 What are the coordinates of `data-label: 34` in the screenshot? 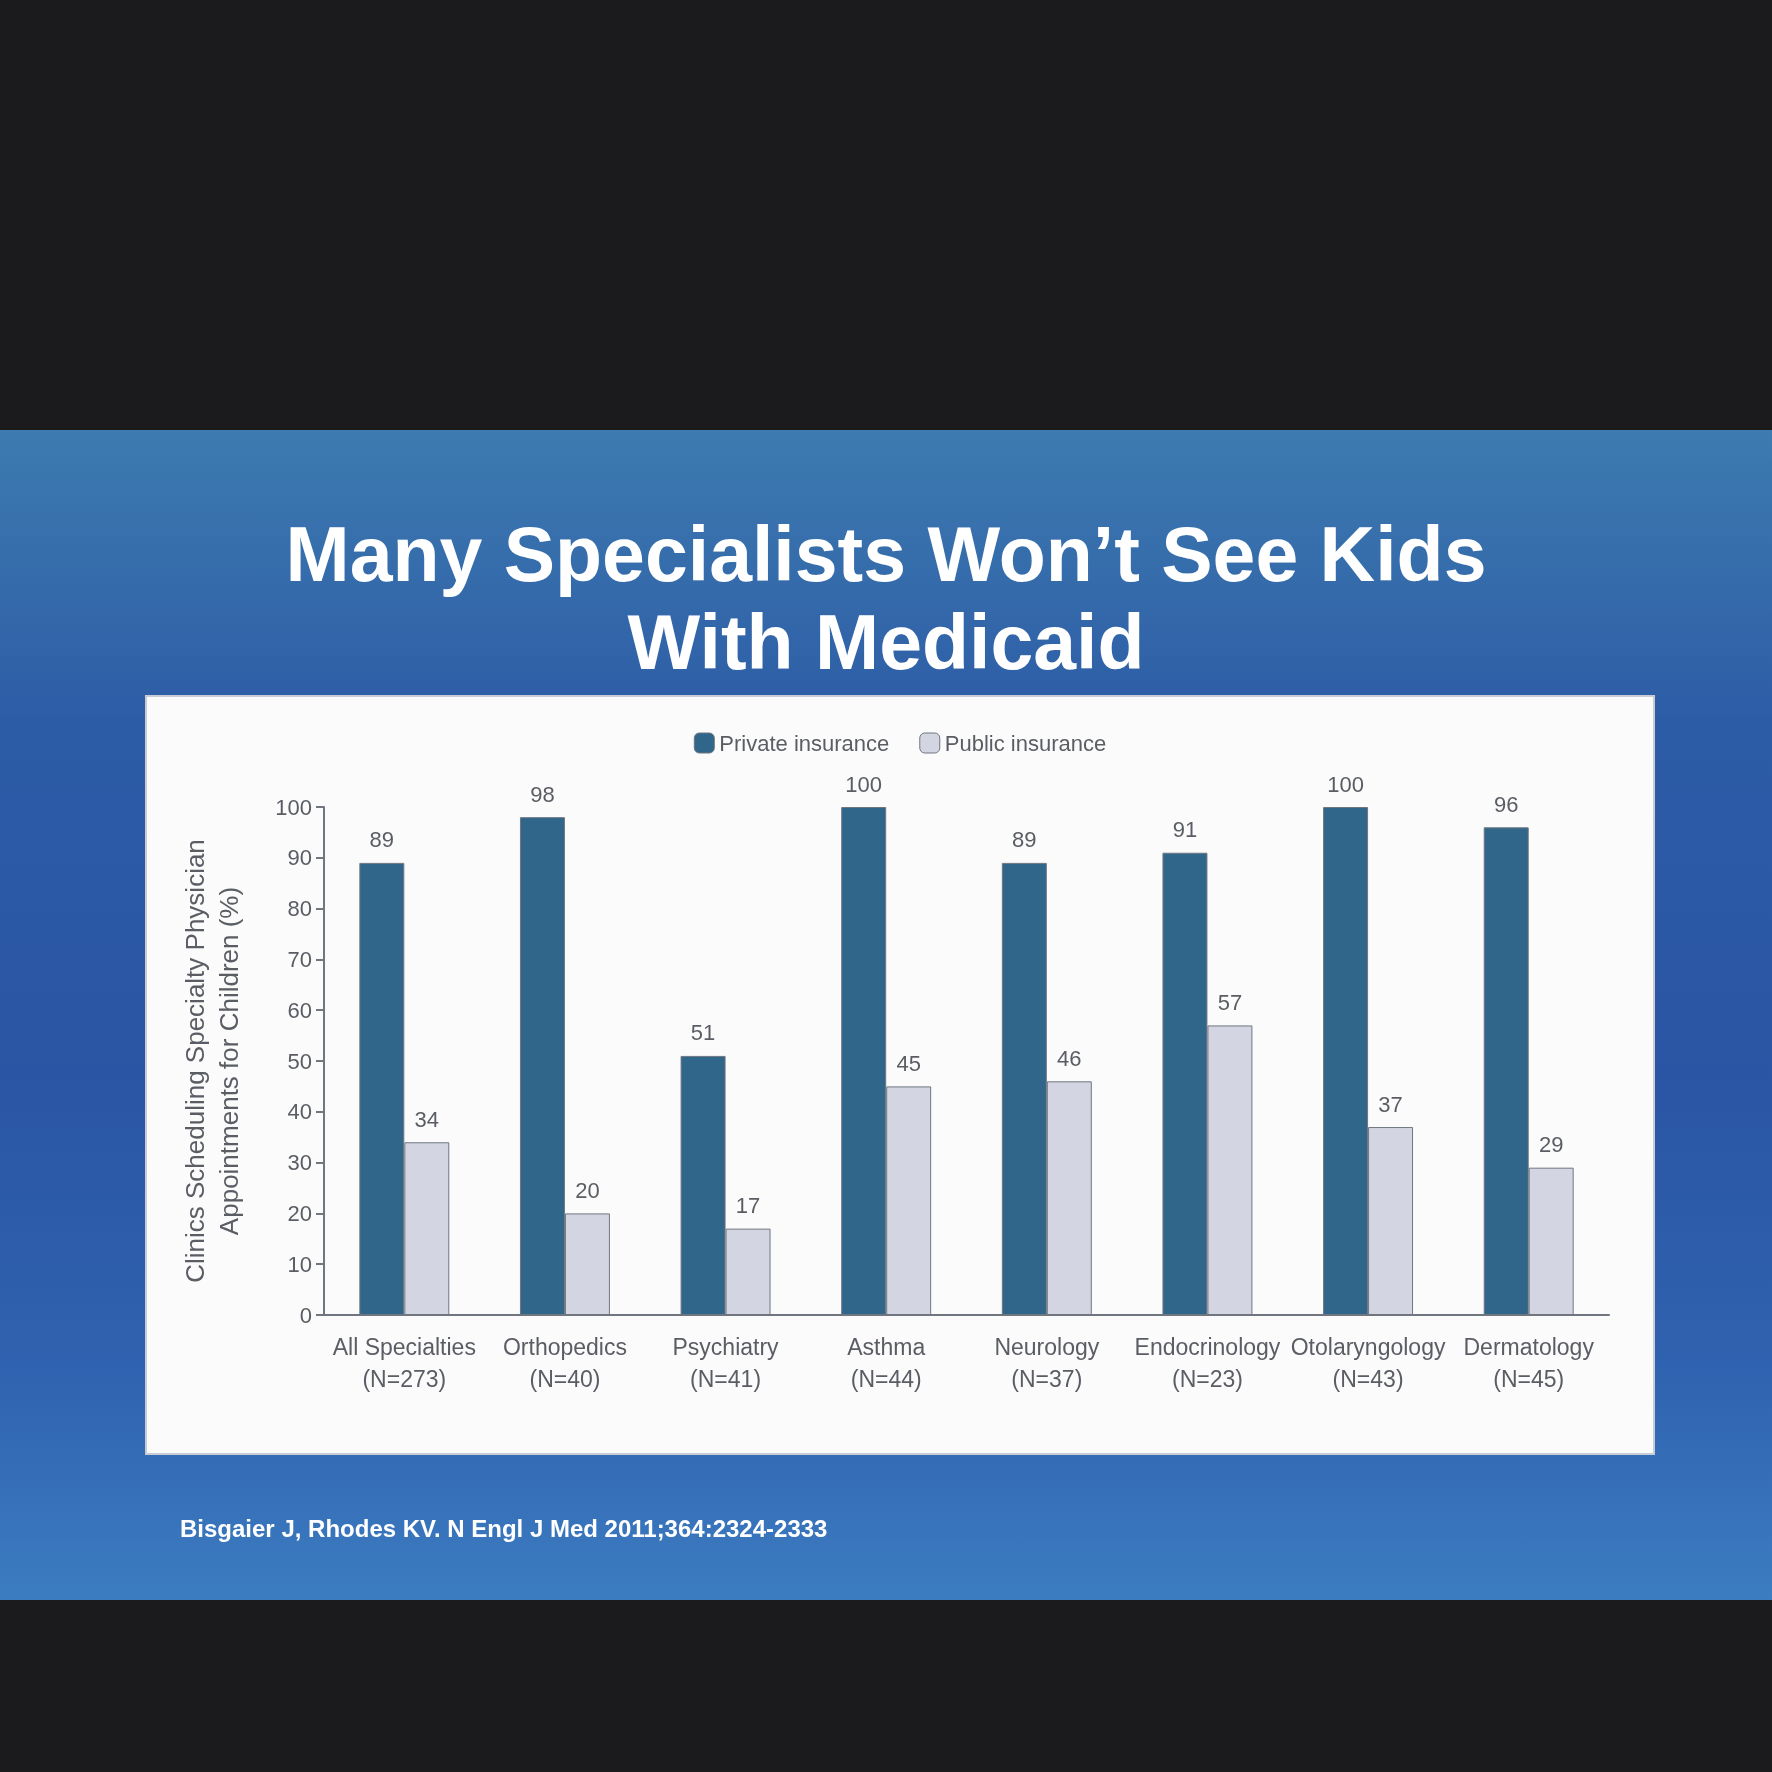 It's located at (427, 1119).